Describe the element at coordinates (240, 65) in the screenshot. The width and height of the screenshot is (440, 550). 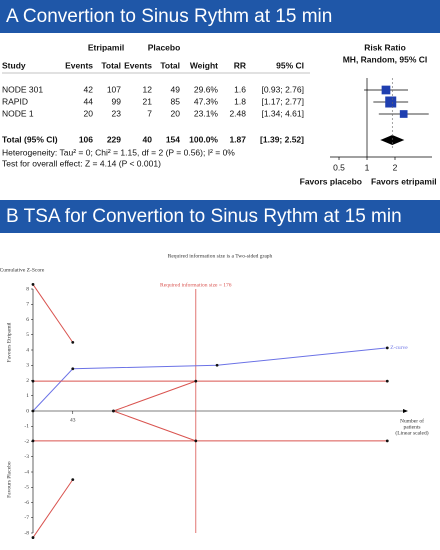
I see `column-header: RR` at that location.